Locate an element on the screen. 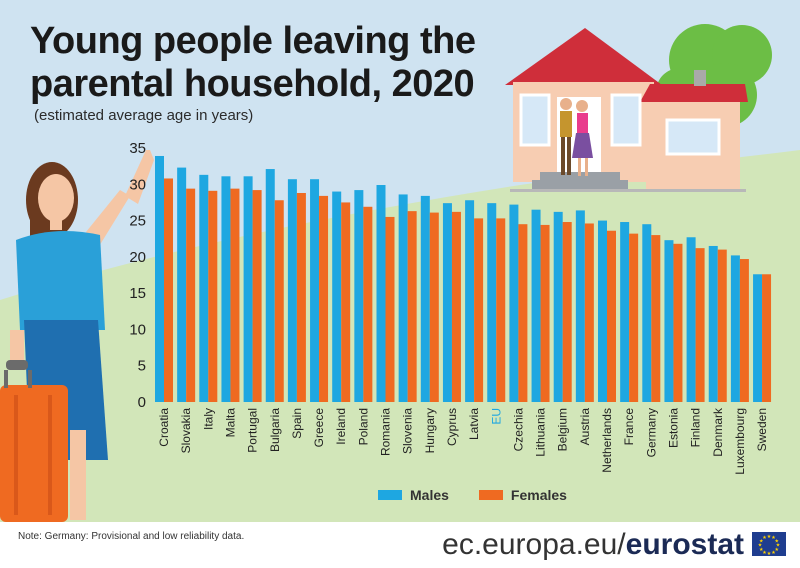  legend-label-females: Females is located at coordinates (538, 495).